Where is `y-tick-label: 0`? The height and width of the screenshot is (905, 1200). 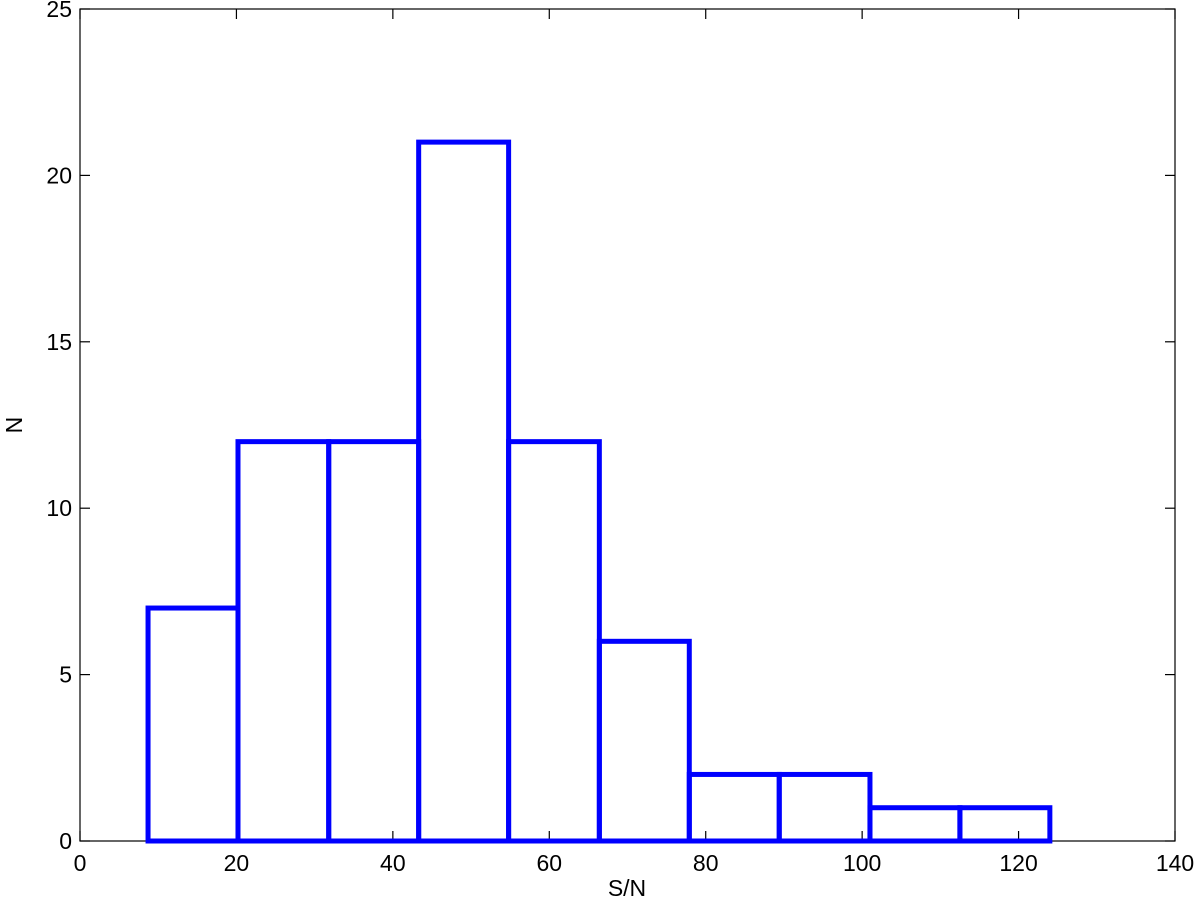 y-tick-label: 0 is located at coordinates (65, 841).